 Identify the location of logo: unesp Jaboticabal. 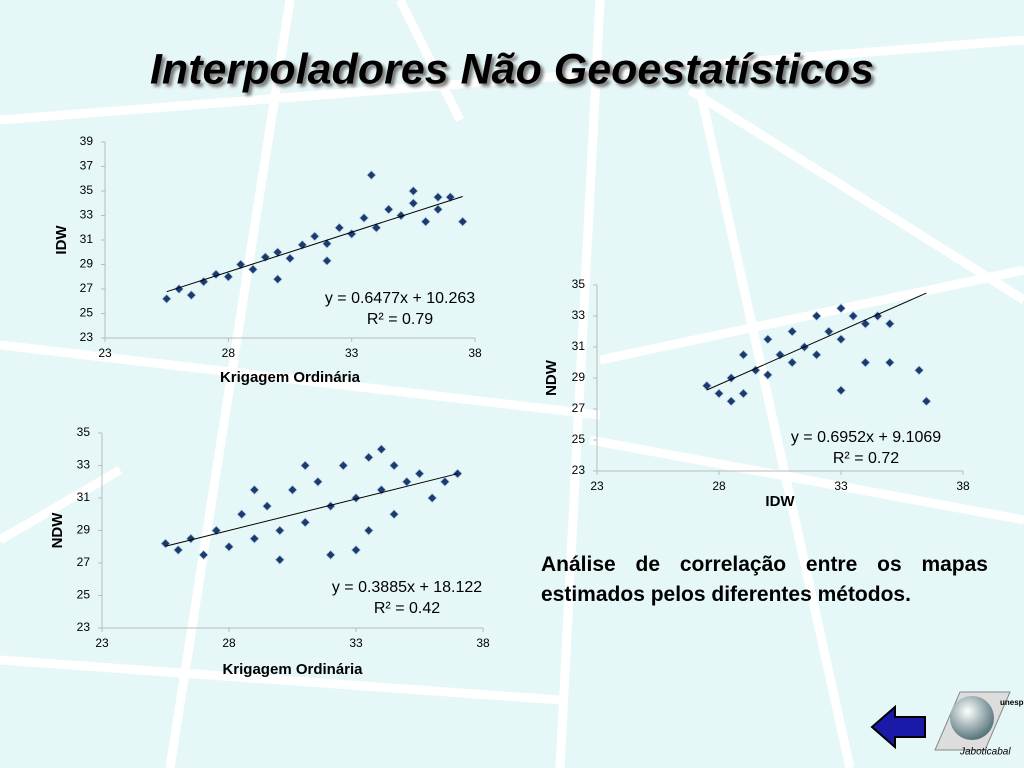
(979, 724).